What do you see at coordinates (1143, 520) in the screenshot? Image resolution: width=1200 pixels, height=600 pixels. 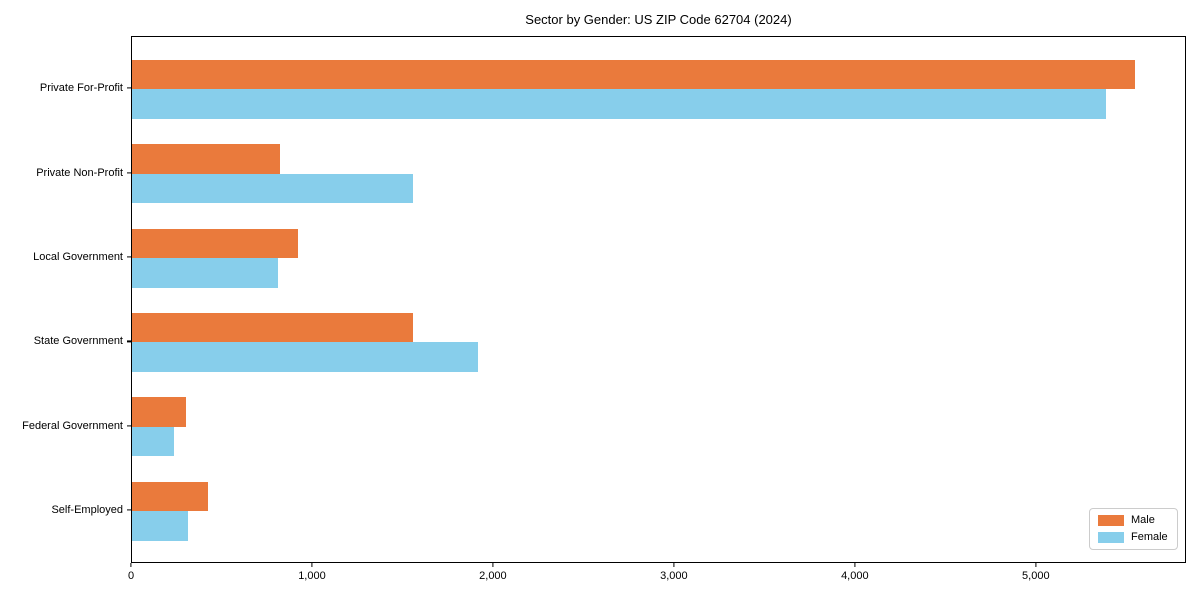 I see `legend-label-male: Male` at bounding box center [1143, 520].